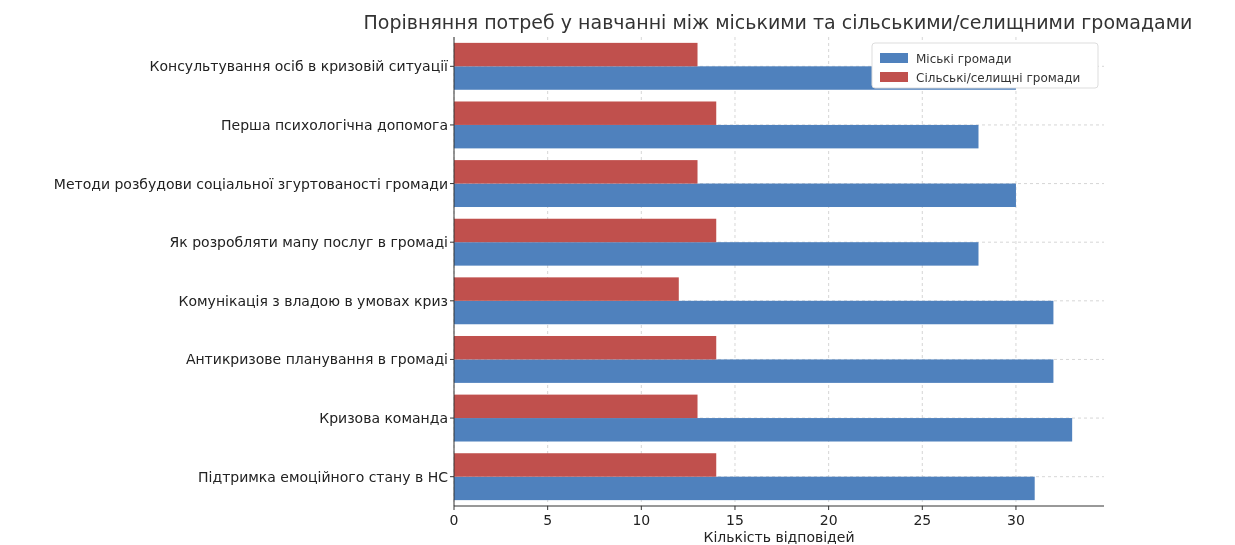 The height and width of the screenshot is (545, 1235). What do you see at coordinates (383, 418) in the screenshot?
I see `y-tick-label: Кризова команда` at bounding box center [383, 418].